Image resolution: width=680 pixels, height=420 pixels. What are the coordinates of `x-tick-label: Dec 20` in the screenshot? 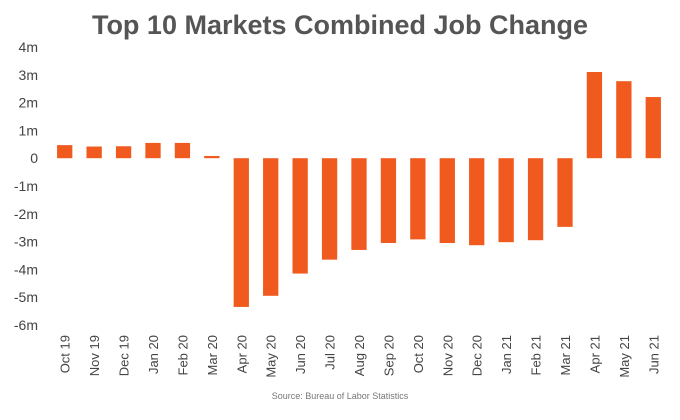 It's located at (477, 355).